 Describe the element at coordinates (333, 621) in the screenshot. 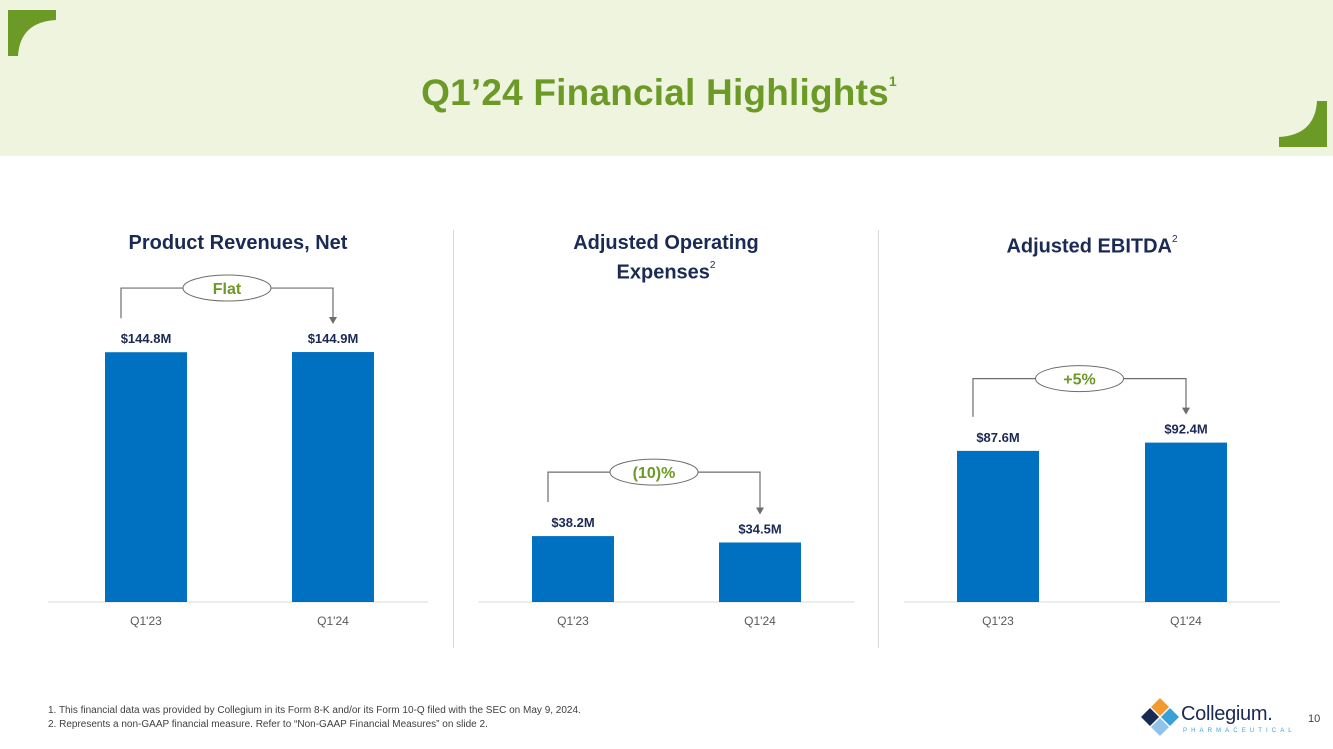

I see `chart-1-tick-label-2: Q1'24` at that location.